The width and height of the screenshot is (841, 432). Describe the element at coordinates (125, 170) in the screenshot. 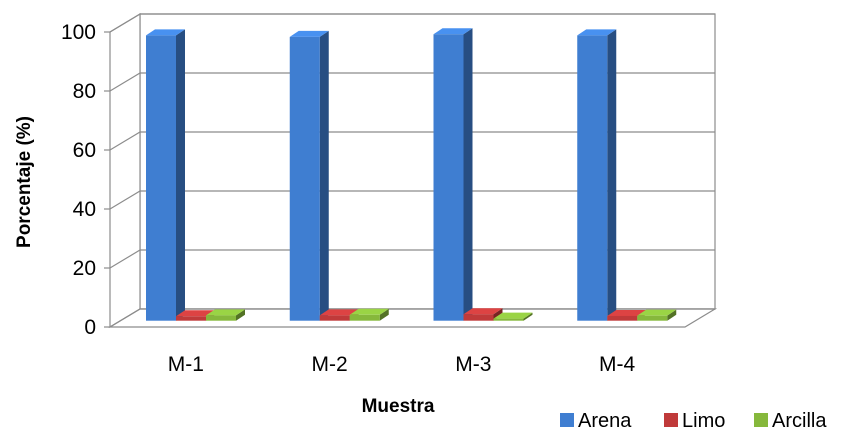

I see `side-wall` at that location.